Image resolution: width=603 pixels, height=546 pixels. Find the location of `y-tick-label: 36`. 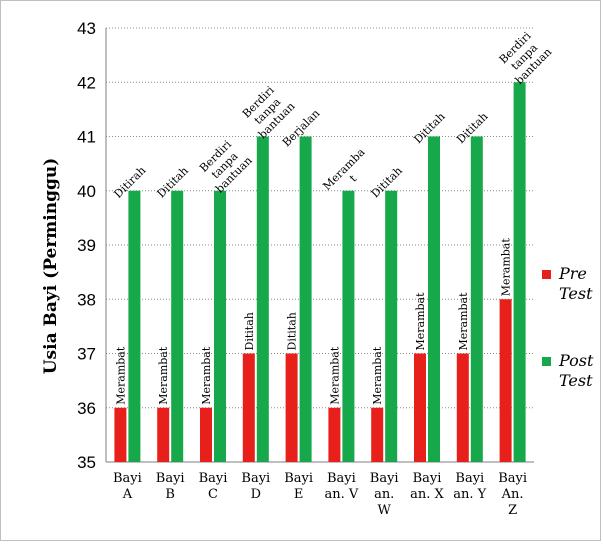

y-tick-label: 36 is located at coordinates (86, 408).